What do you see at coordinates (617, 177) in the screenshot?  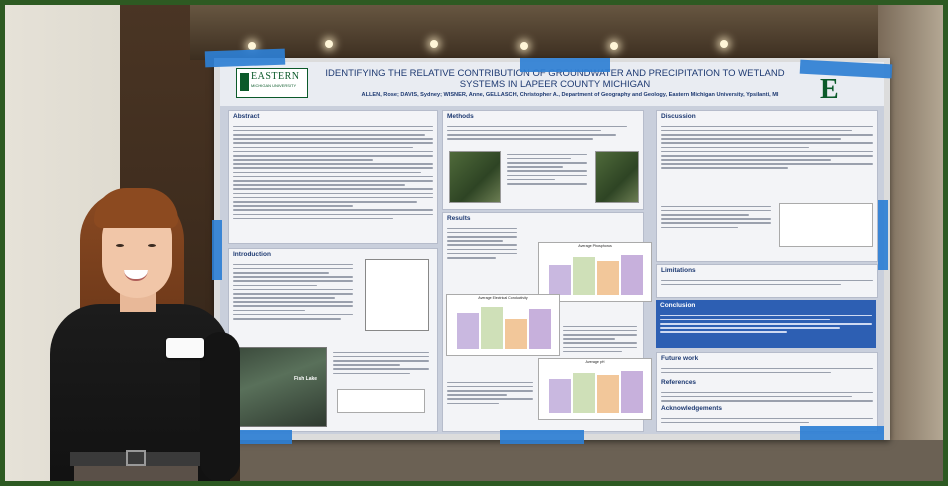 I see `sampling-photo` at bounding box center [617, 177].